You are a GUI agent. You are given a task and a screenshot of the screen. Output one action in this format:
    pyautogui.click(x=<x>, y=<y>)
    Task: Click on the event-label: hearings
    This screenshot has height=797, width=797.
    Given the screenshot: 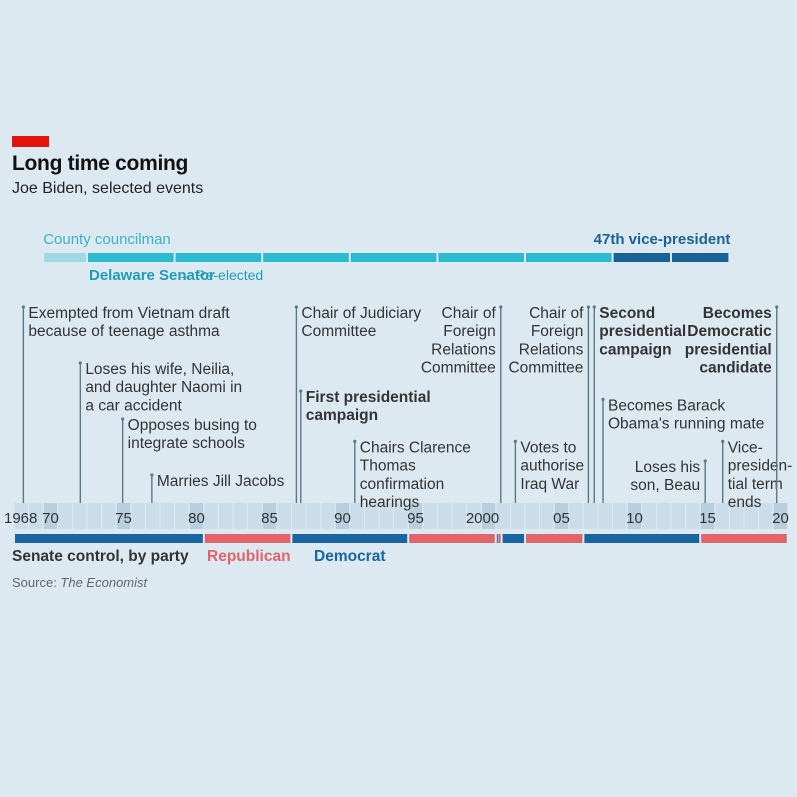 What is the action you would take?
    pyautogui.click(x=390, y=502)
    